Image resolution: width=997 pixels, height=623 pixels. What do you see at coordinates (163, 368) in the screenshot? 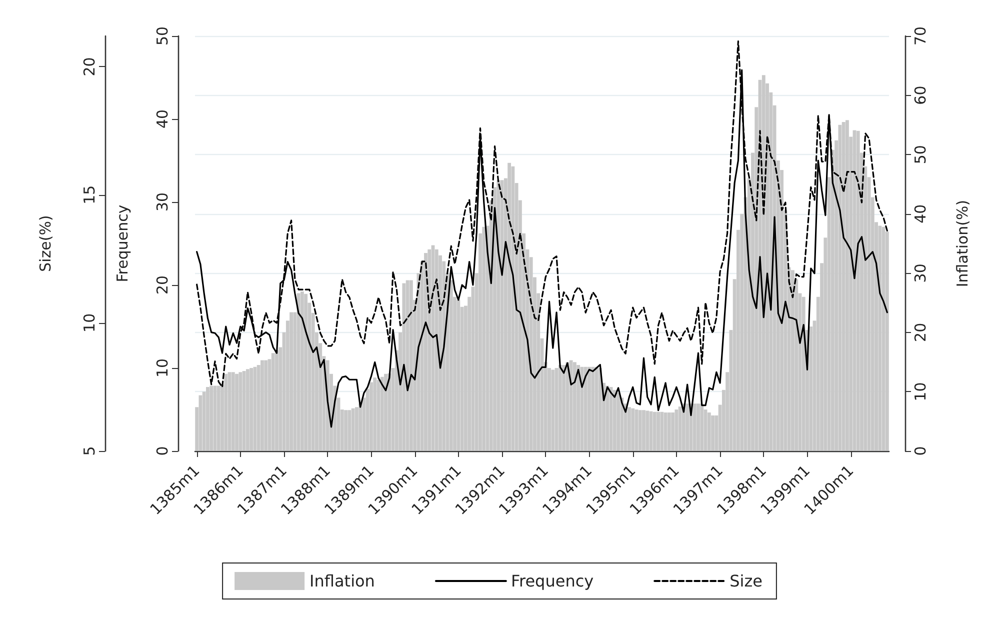
I see `y2-tick-label: 10` at bounding box center [163, 368].